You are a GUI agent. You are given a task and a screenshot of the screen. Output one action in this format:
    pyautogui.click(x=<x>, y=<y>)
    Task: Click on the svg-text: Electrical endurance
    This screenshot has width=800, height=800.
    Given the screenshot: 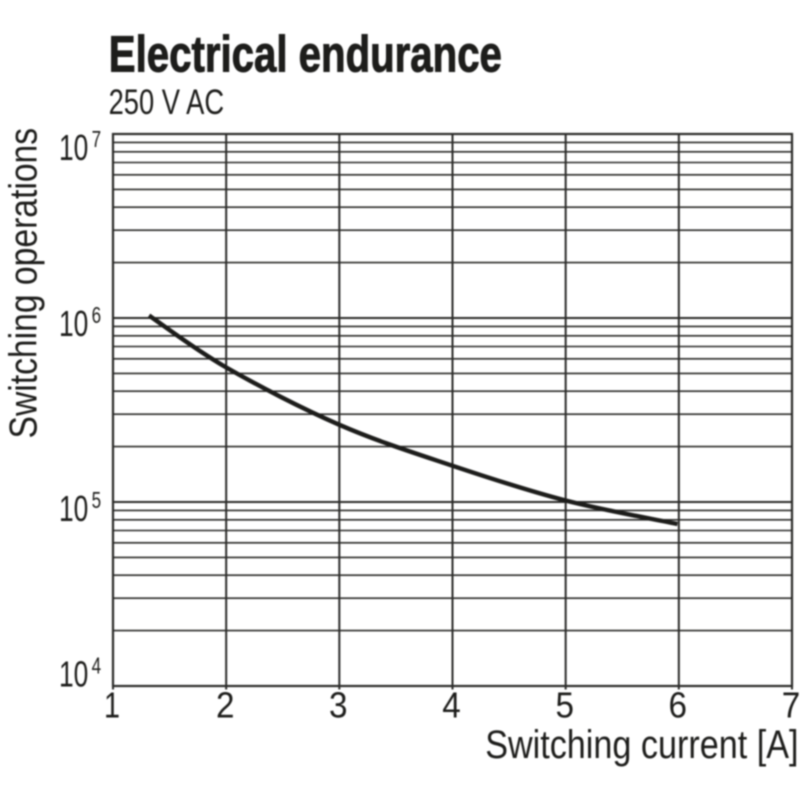 What is the action you would take?
    pyautogui.click(x=305, y=54)
    